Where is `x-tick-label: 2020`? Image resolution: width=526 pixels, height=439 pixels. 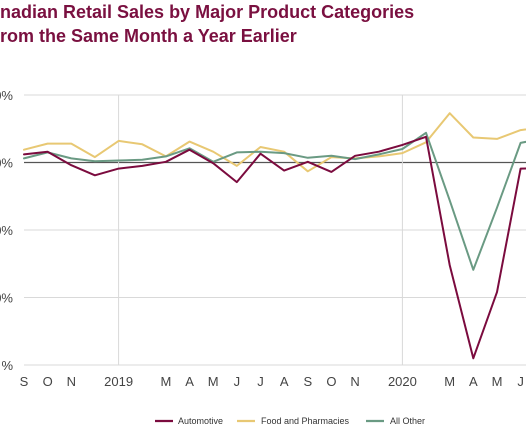 x-tick-label: 2020 is located at coordinates (402, 381).